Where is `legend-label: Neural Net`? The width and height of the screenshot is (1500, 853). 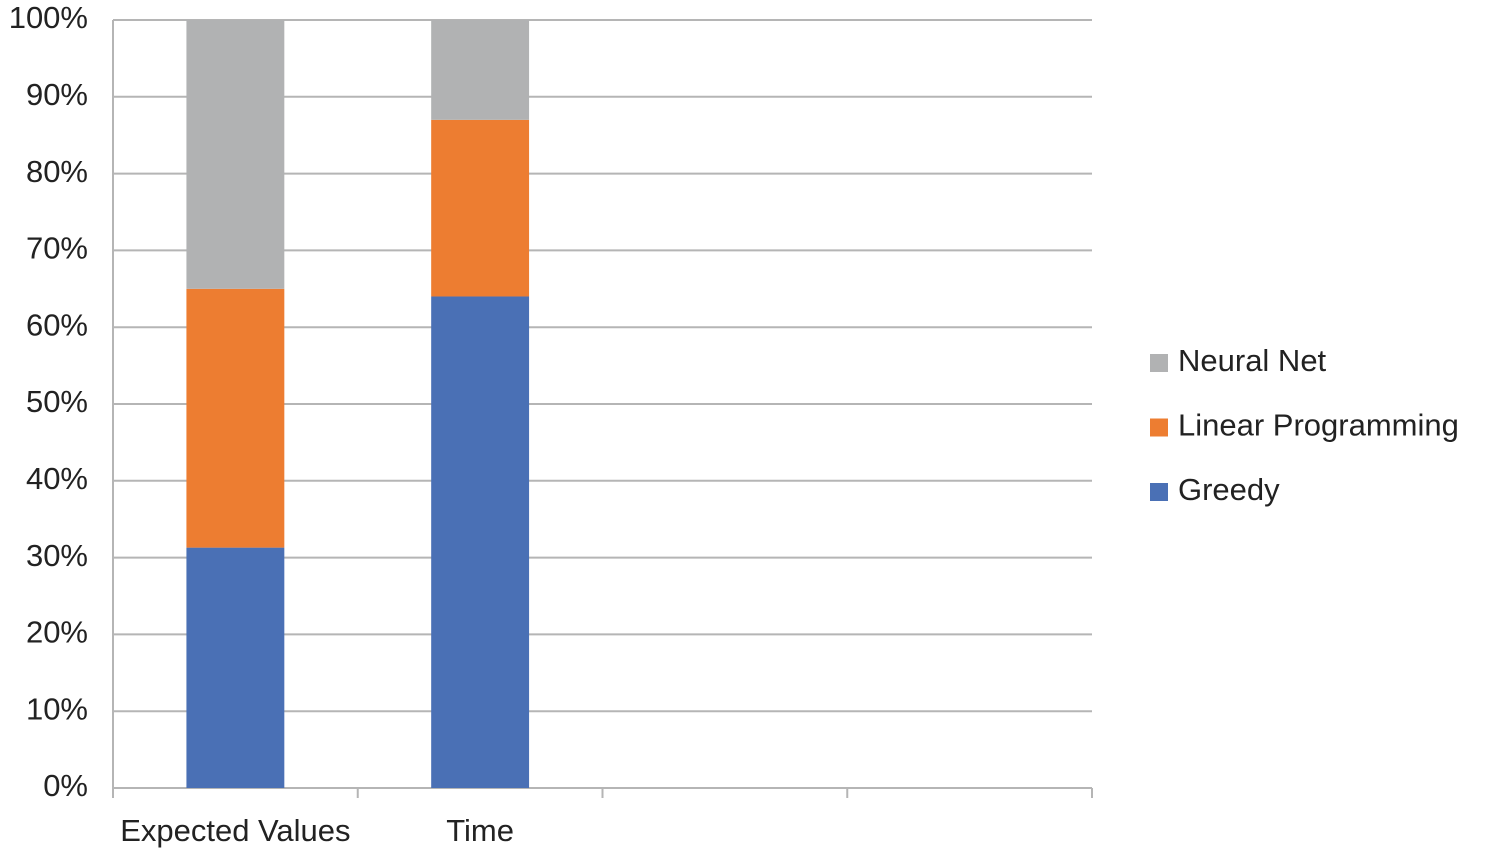 legend-label: Neural Net is located at coordinates (1252, 360).